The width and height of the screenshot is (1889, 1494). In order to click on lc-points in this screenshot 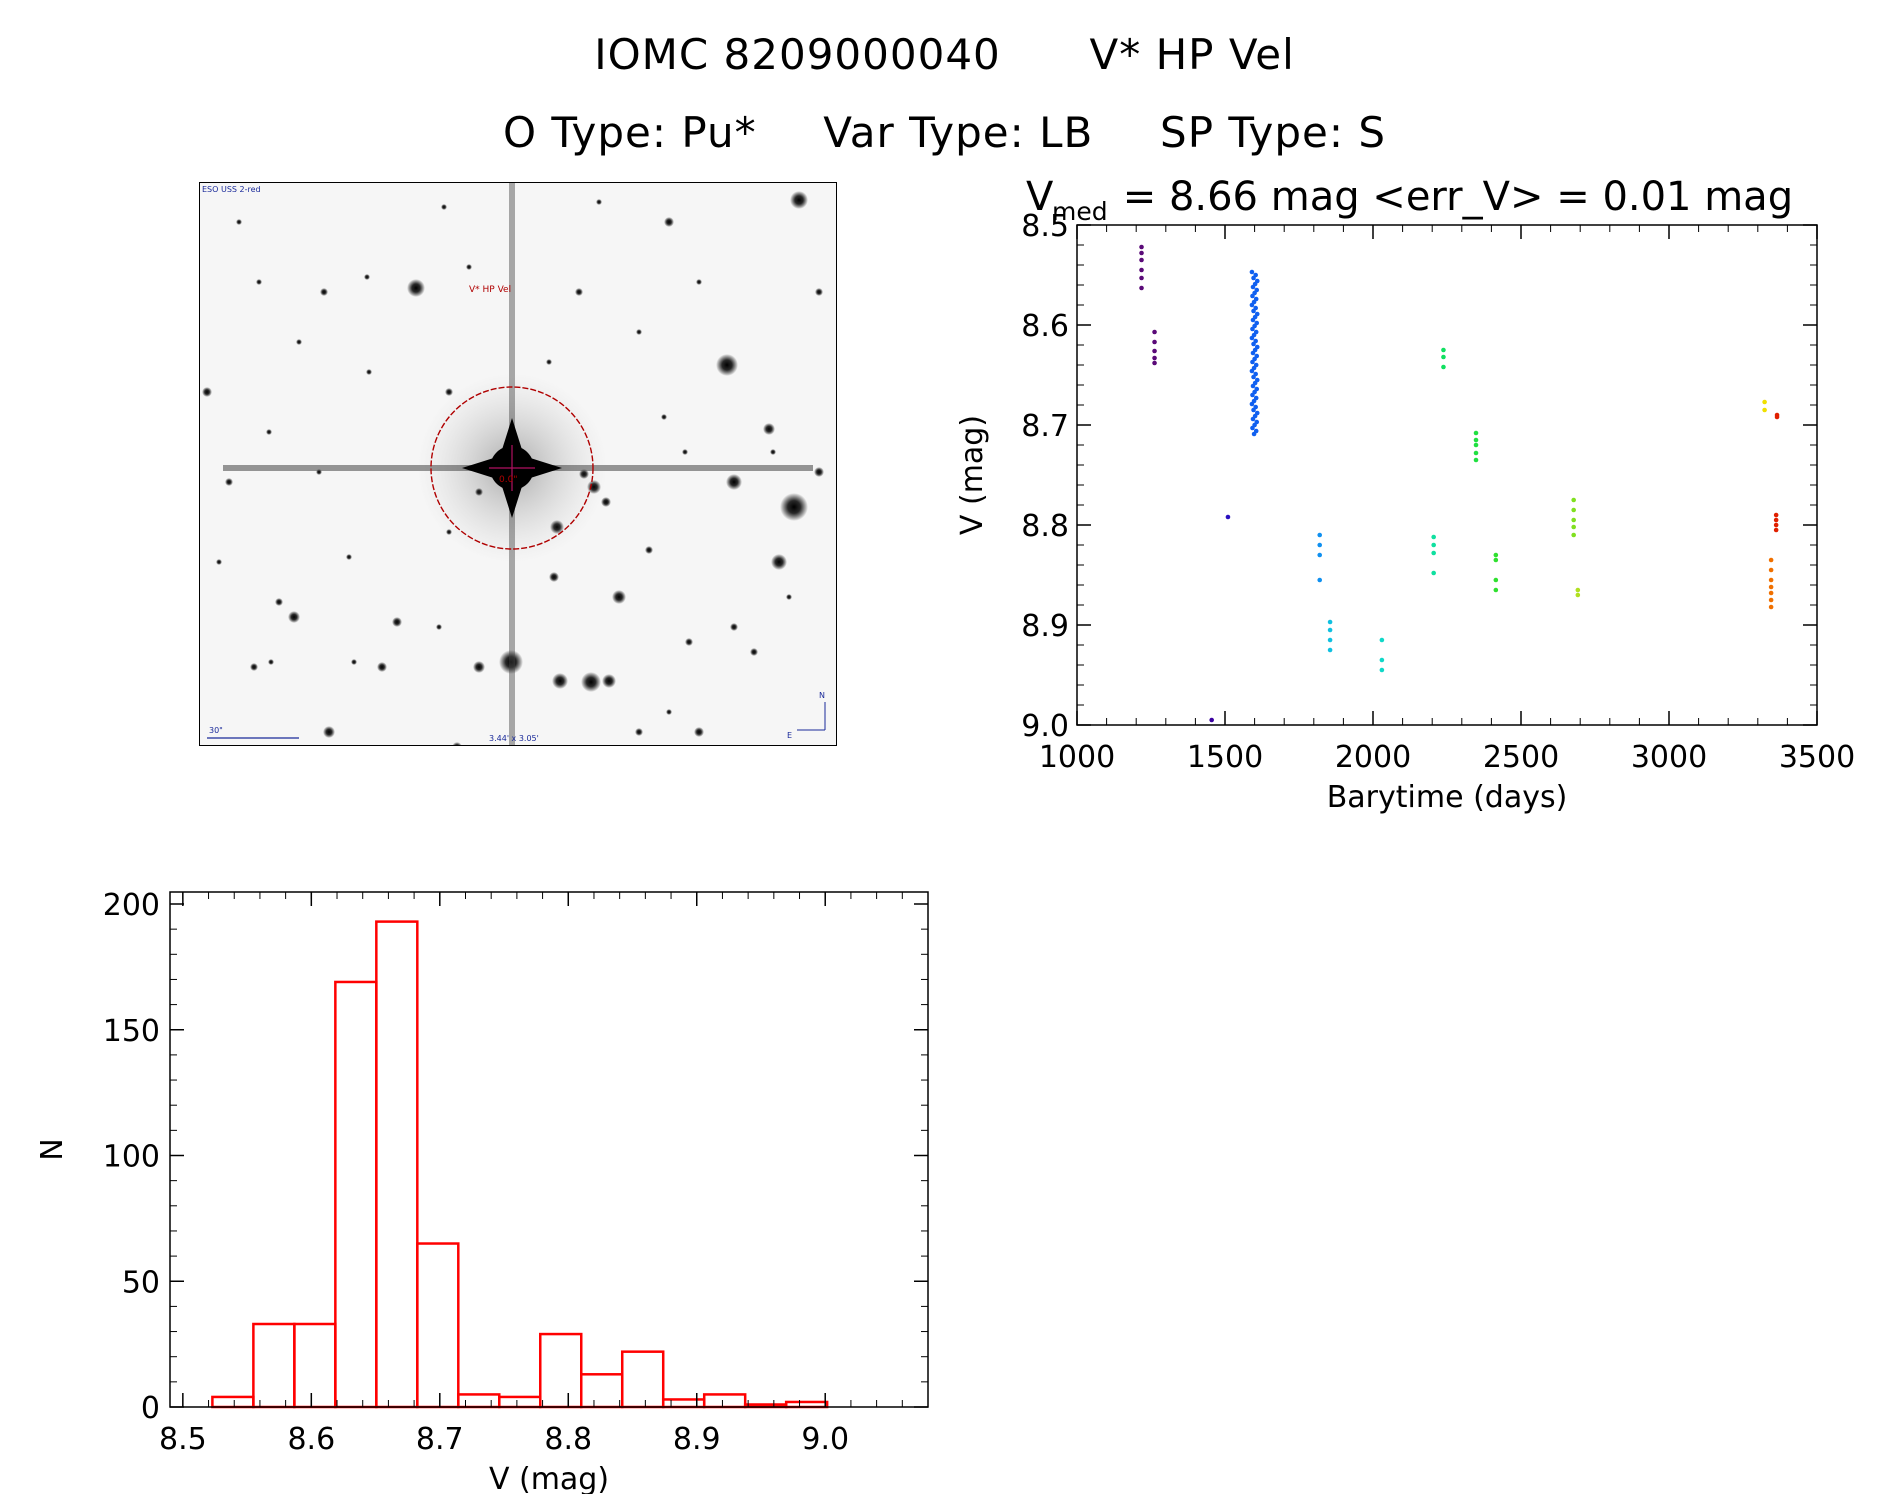, I will do `click(1459, 483)`.